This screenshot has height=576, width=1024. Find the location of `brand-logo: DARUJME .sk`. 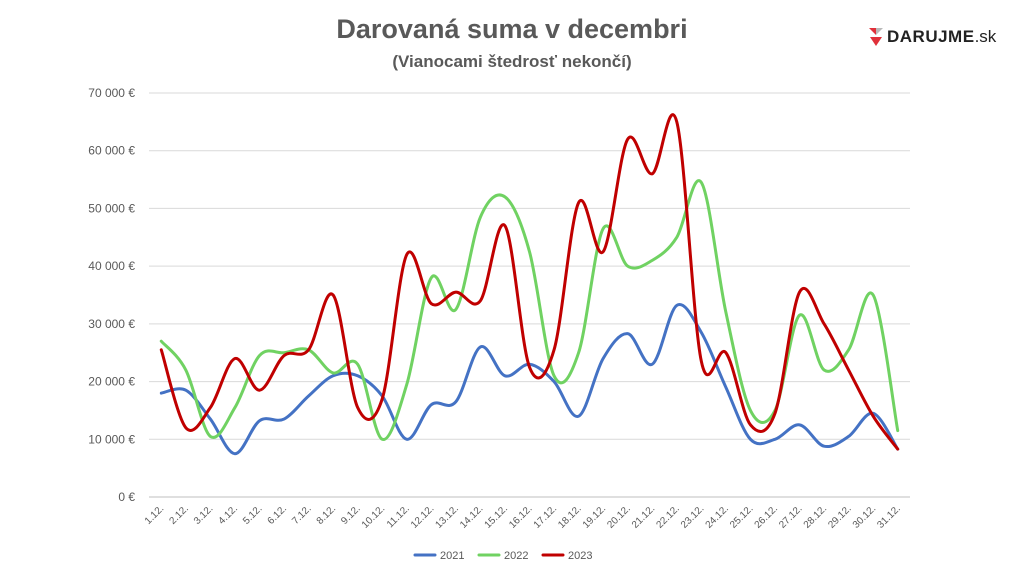

brand-logo: DARUJME .sk is located at coordinates (932, 37).